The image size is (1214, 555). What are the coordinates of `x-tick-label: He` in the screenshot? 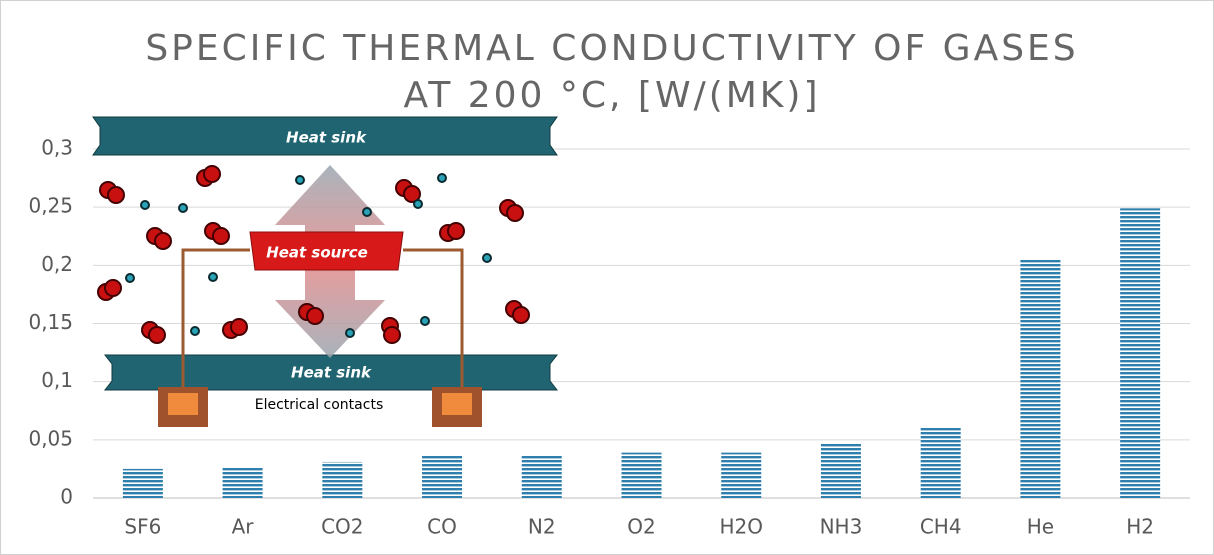 It's located at (1040, 527).